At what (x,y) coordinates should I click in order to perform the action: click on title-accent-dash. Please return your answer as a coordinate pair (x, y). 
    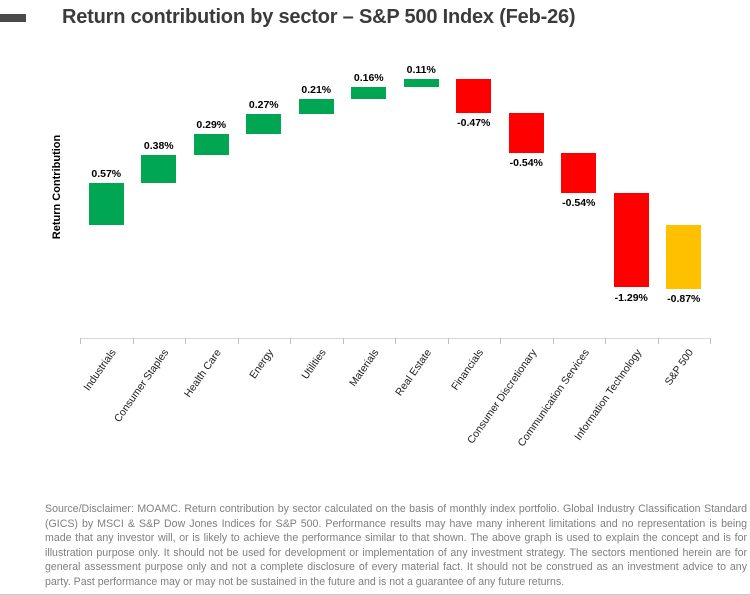
    Looking at the image, I should click on (13, 18).